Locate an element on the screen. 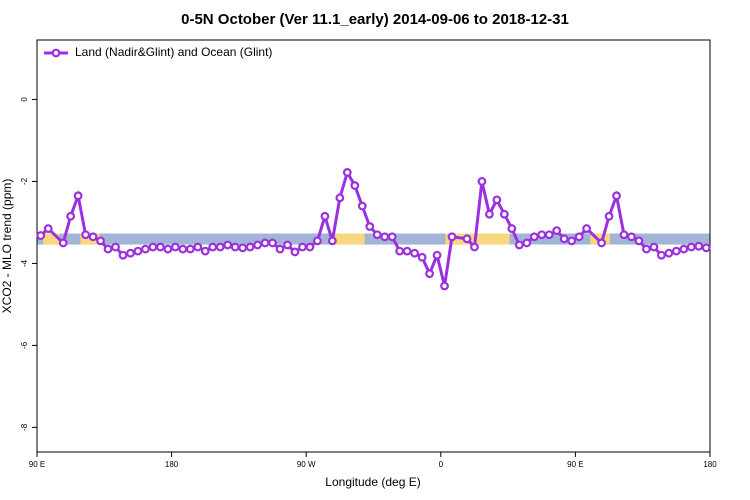 This screenshot has height=500, width=750. y-tick-label: 0 is located at coordinates (24, 99).